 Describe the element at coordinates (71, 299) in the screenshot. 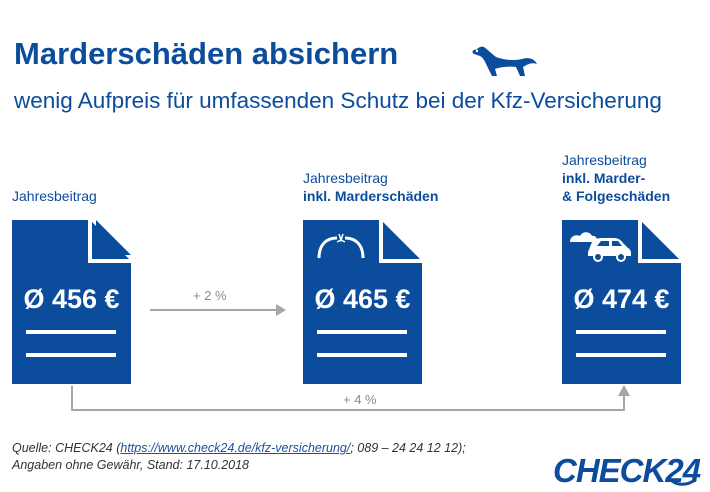

I see `price-1: Ø 456 €` at that location.